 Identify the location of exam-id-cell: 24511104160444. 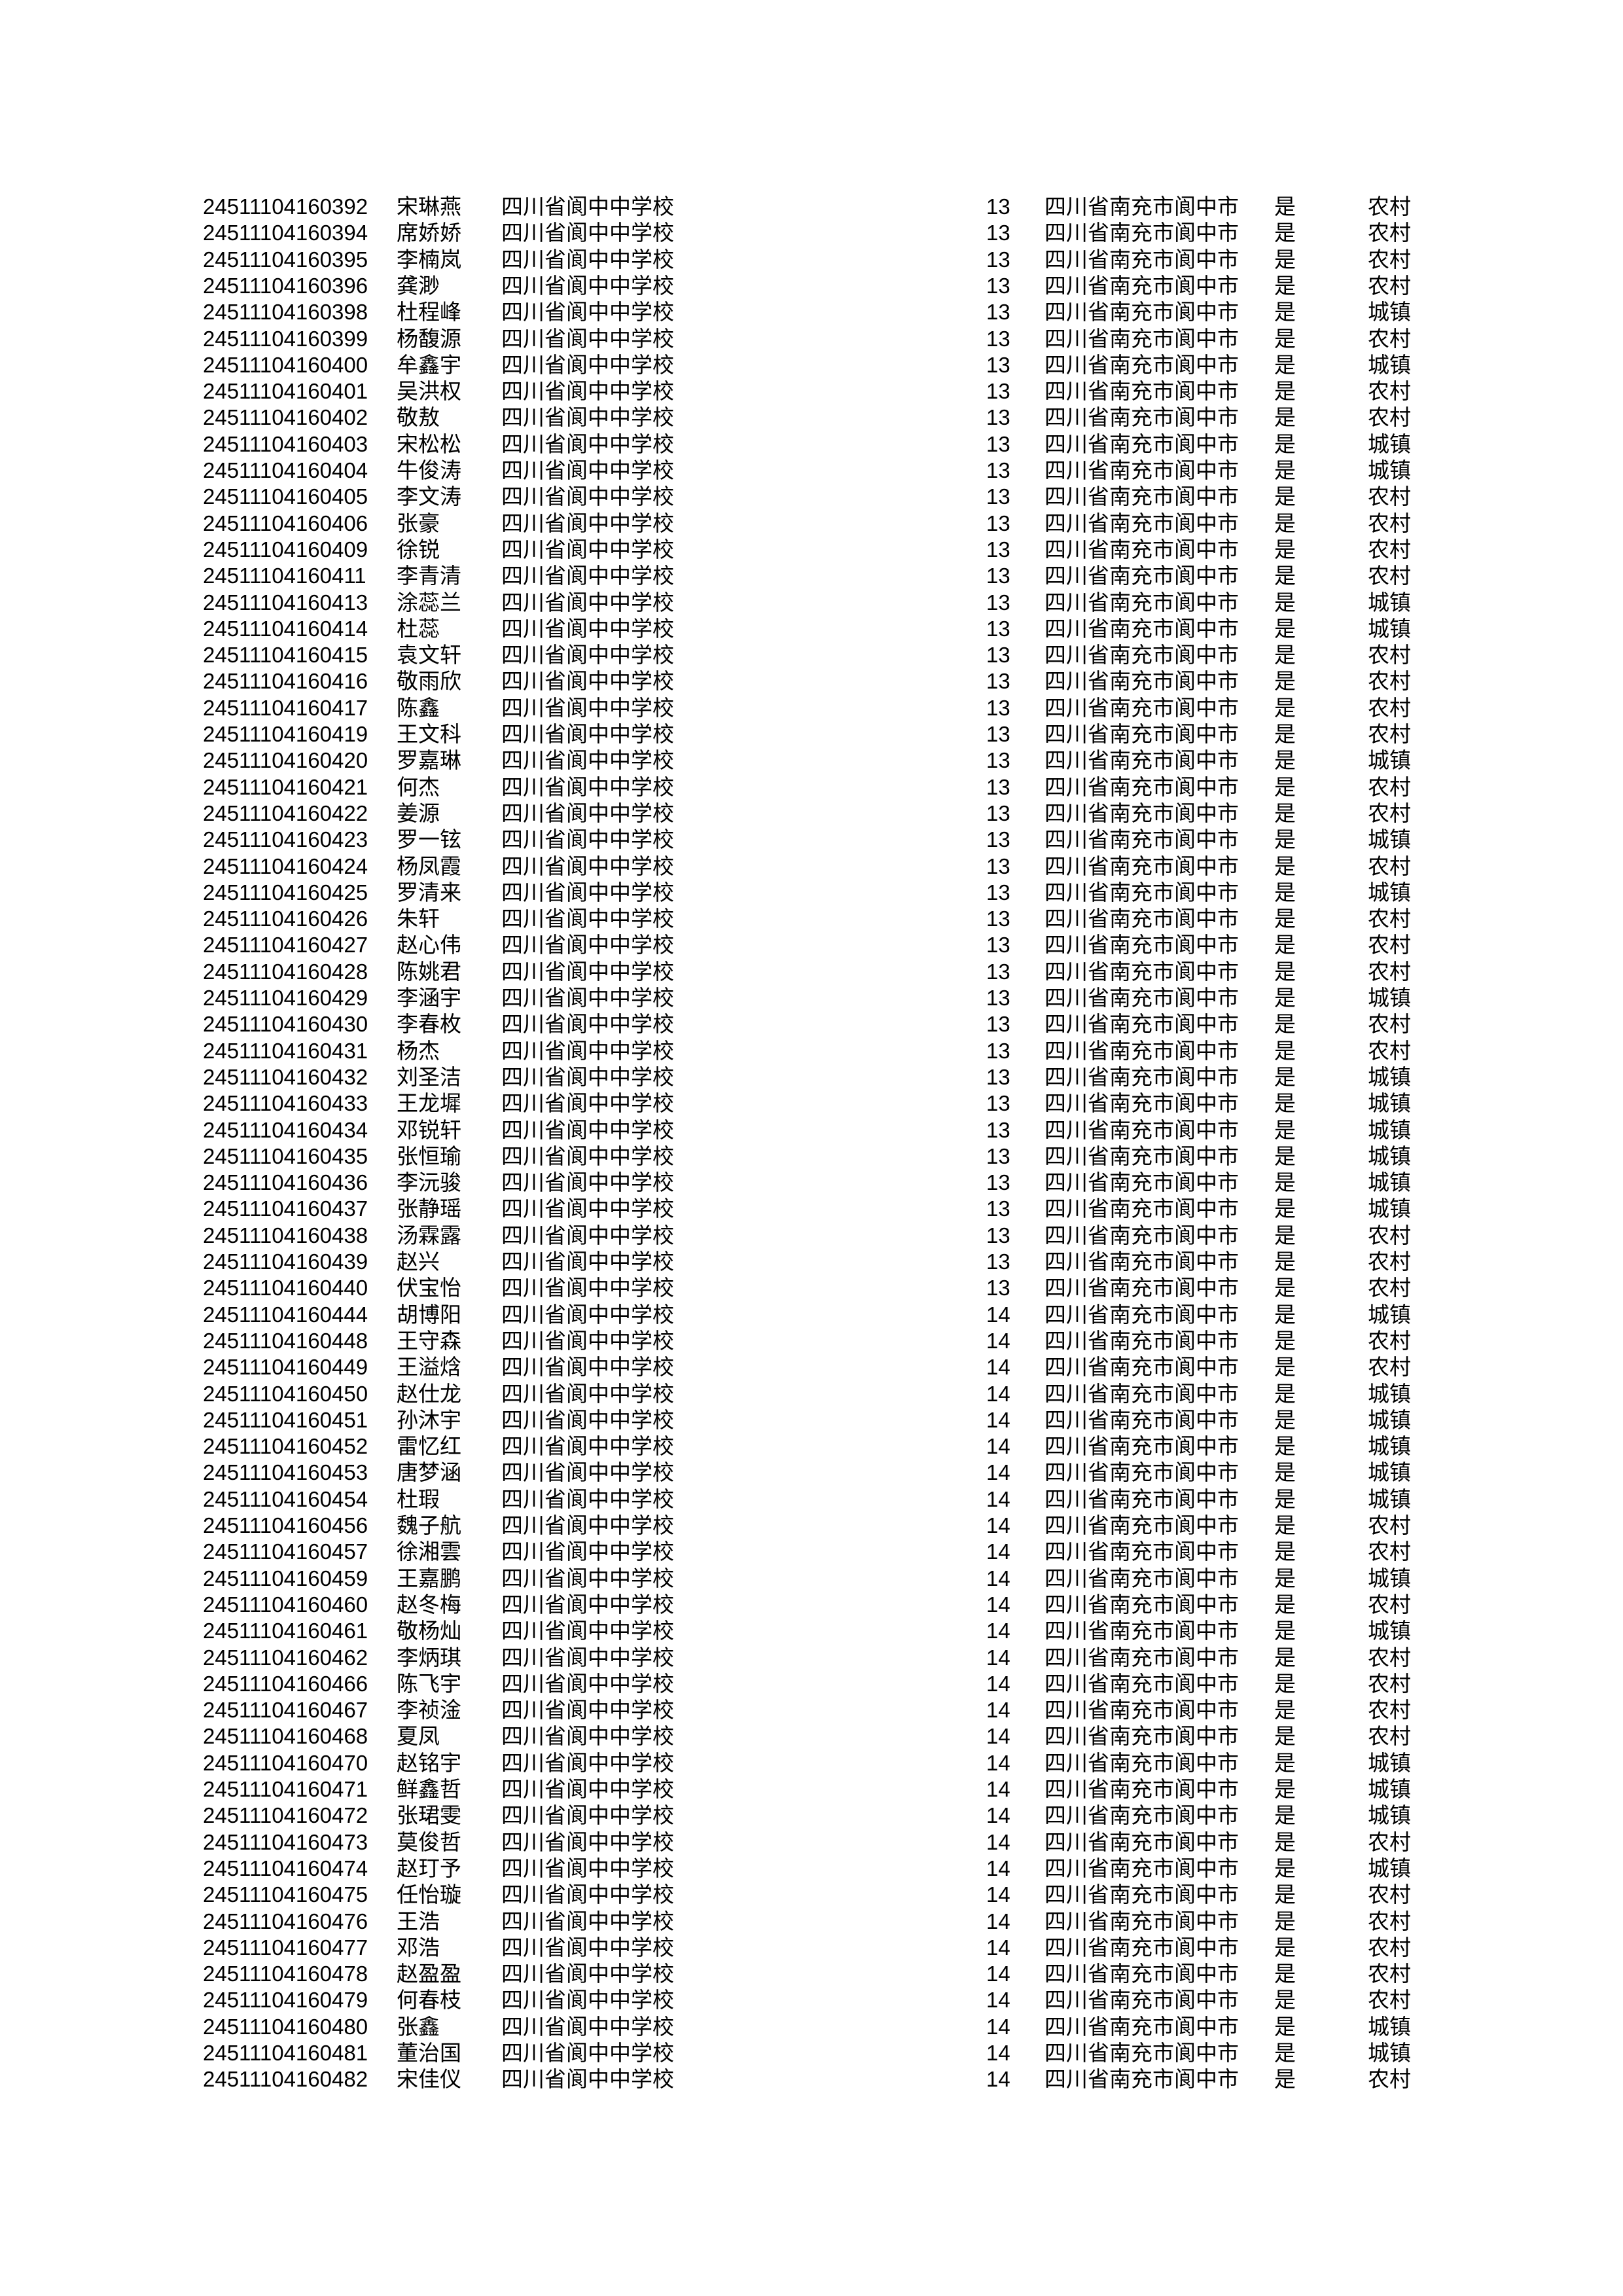
(285, 1314).